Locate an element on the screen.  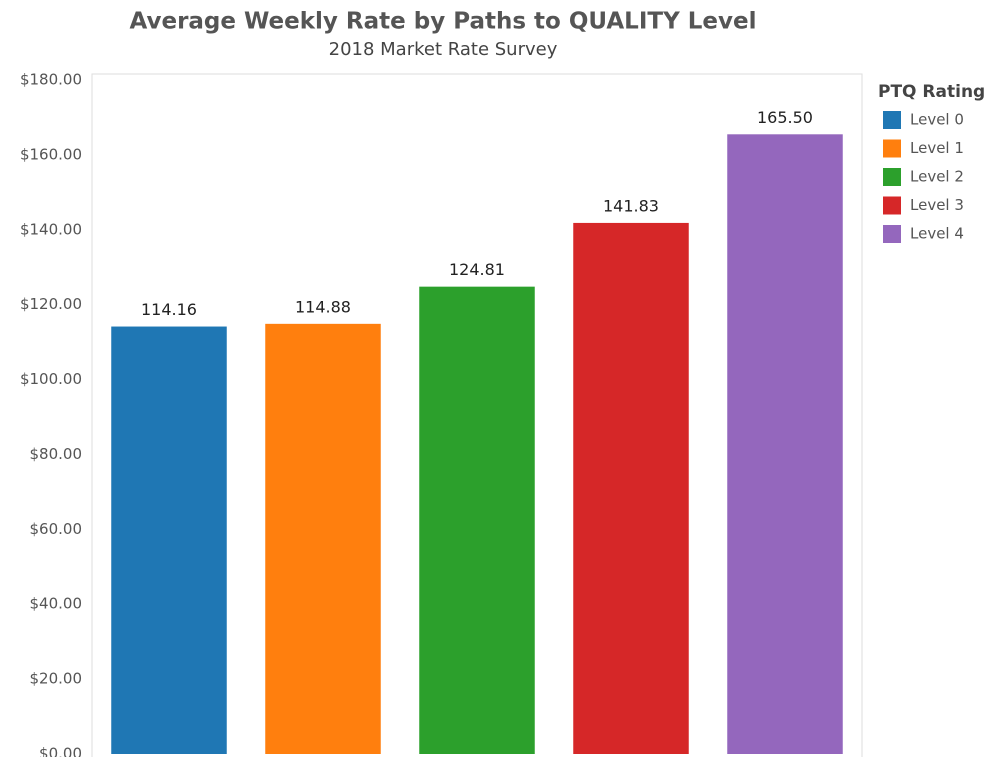
y-tick-label: $20.00 is located at coordinates (56, 679).